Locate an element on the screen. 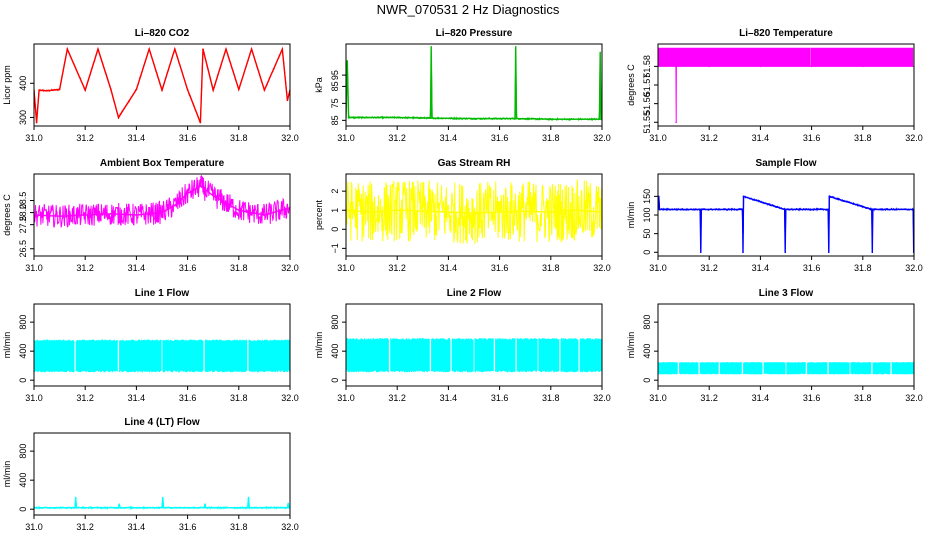  chart-title: Li–820 CO2 is located at coordinates (162, 33).